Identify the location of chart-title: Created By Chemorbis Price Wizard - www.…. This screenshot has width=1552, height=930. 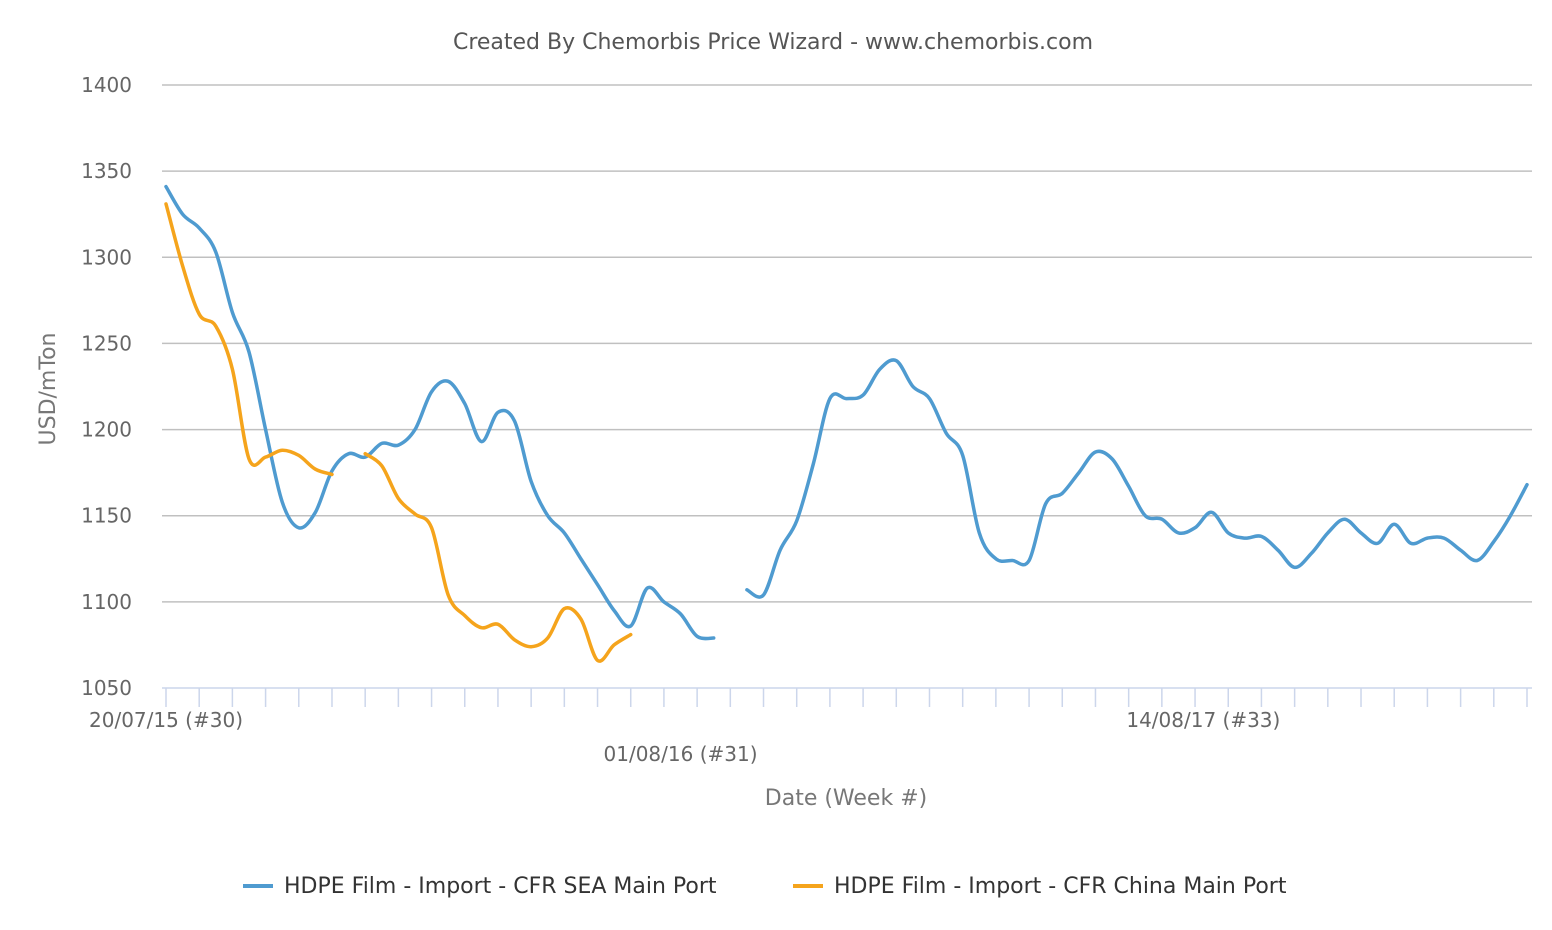
(773, 42).